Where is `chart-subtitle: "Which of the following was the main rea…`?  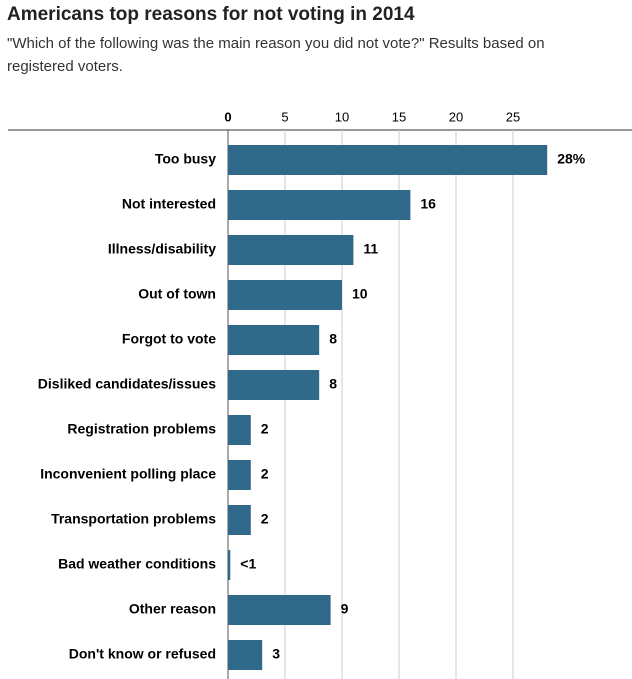 chart-subtitle: "Which of the following was the main rea… is located at coordinates (276, 55).